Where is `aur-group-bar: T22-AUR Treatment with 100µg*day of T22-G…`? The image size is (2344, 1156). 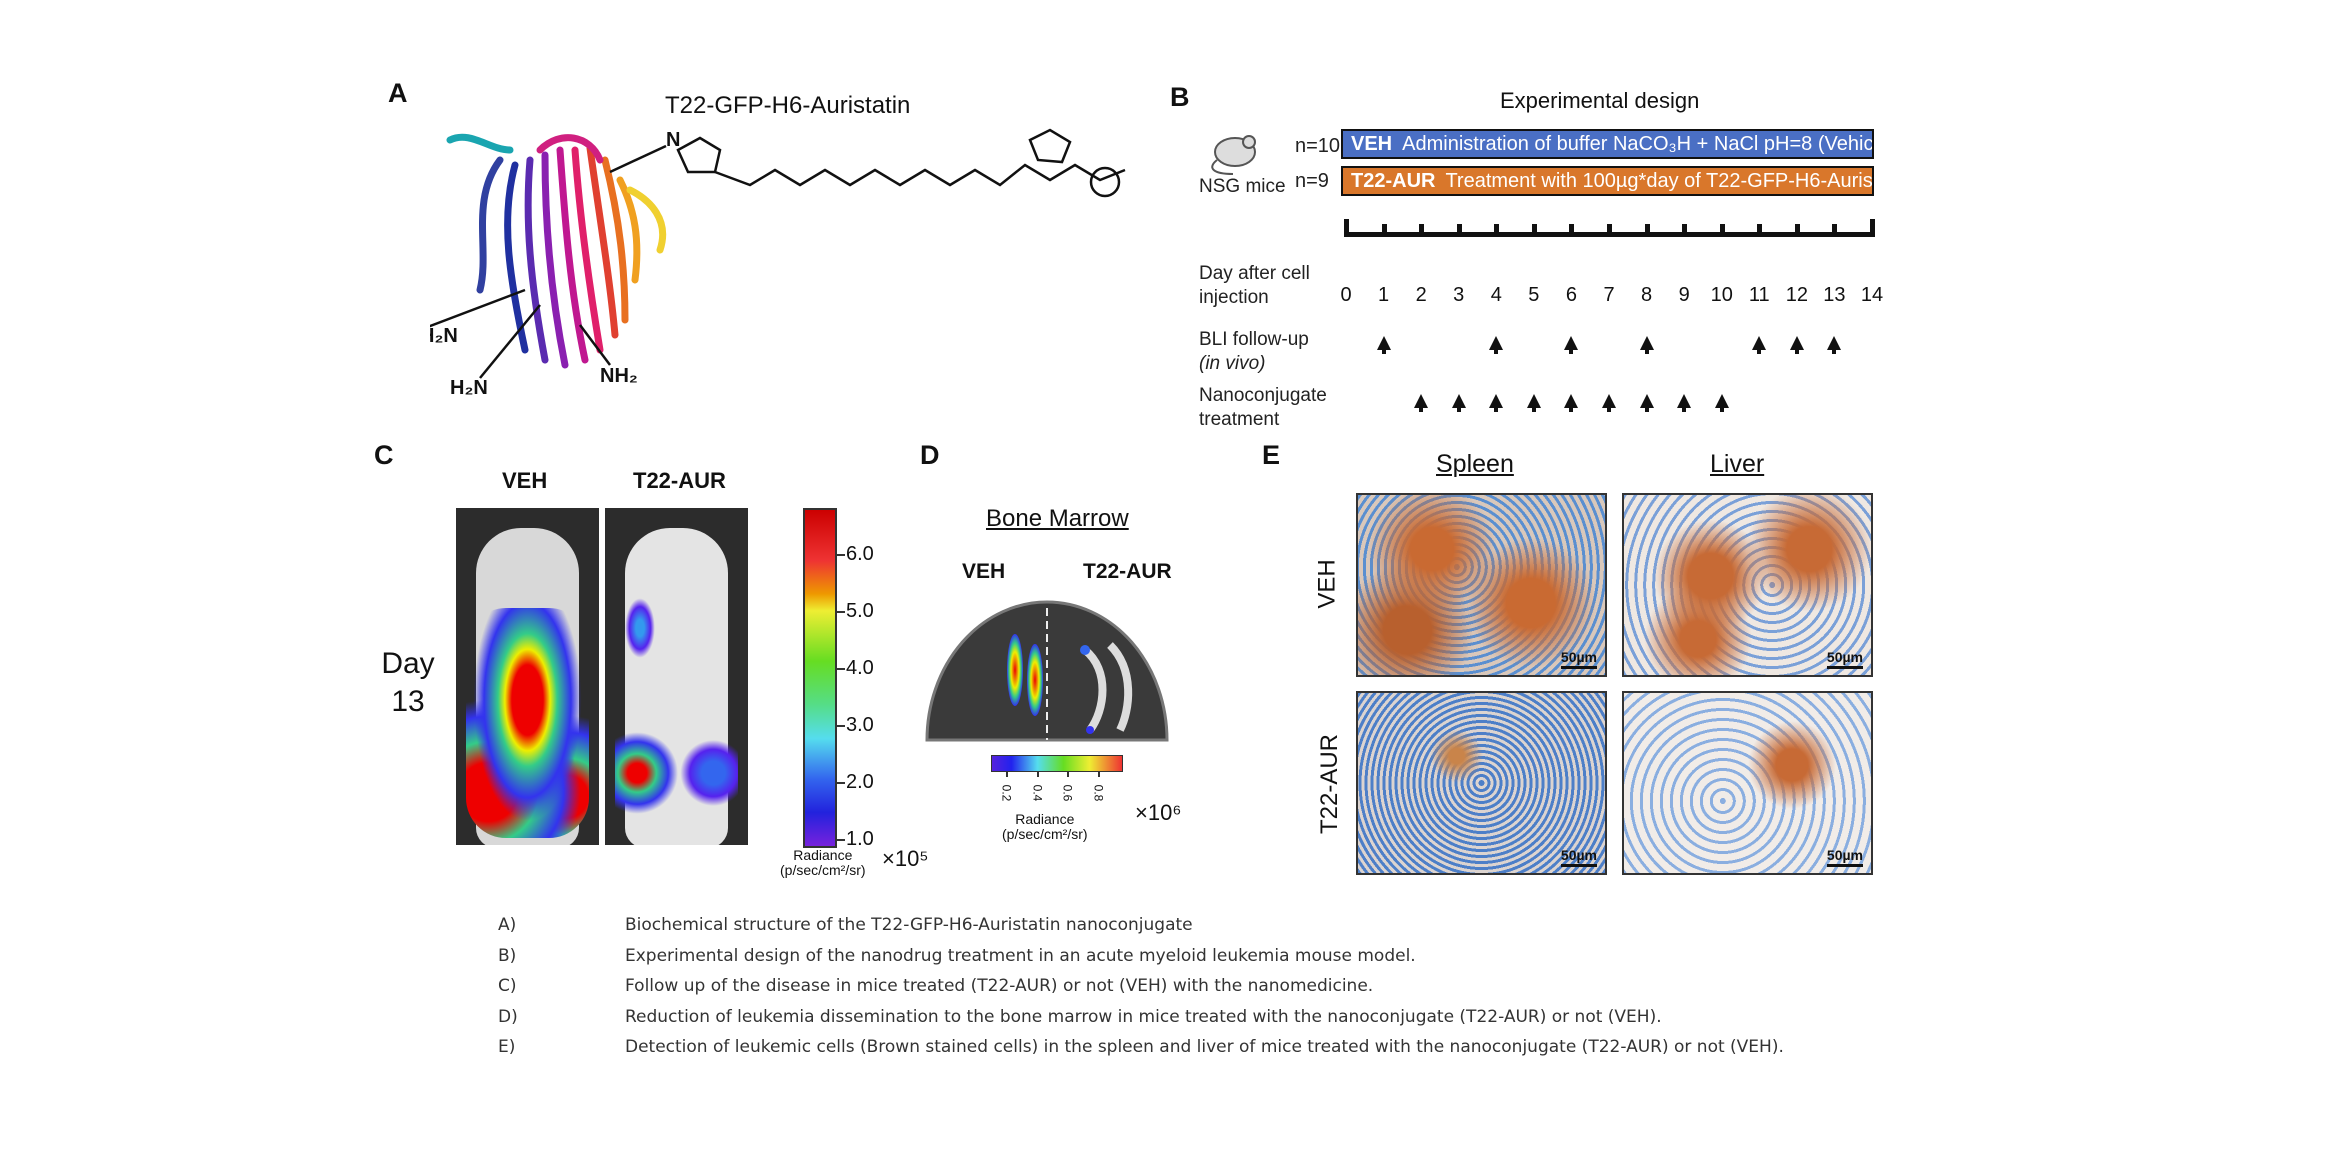 aur-group-bar: T22-AUR Treatment with 100µg*day of T22-G… is located at coordinates (1607, 181).